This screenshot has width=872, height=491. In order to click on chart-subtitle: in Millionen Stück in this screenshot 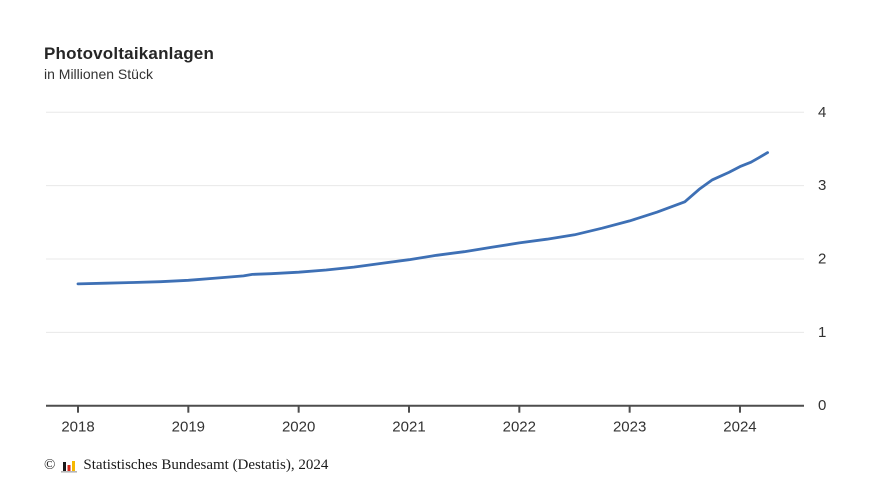, I will do `click(98, 74)`.